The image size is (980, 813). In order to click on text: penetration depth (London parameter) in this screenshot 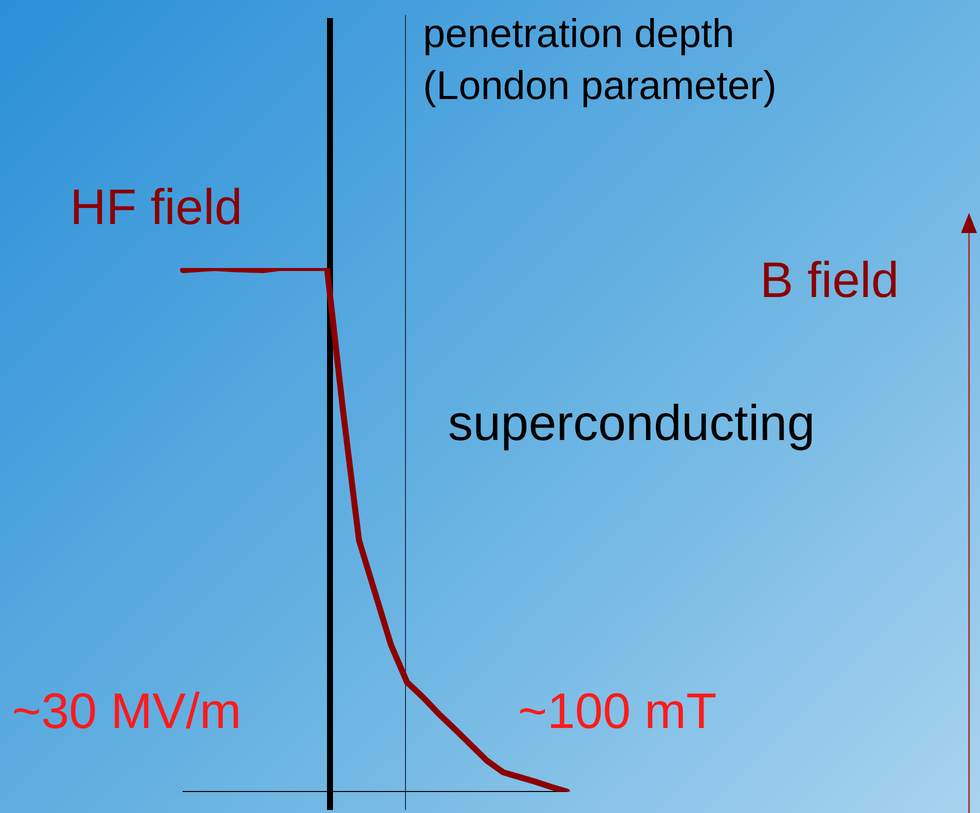, I will do `click(600, 60)`.